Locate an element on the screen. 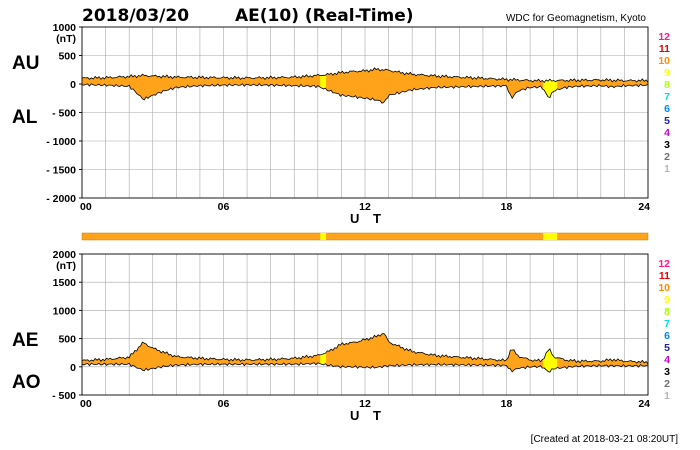 Image resolution: width=700 pixels, height=450 pixels. quality-band-bar is located at coordinates (365, 236).